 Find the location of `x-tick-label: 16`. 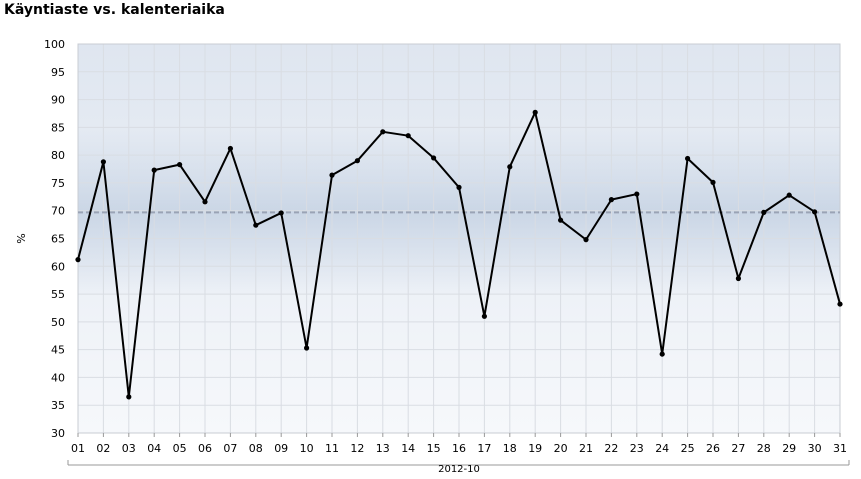

x-tick-label: 16 is located at coordinates (459, 448).